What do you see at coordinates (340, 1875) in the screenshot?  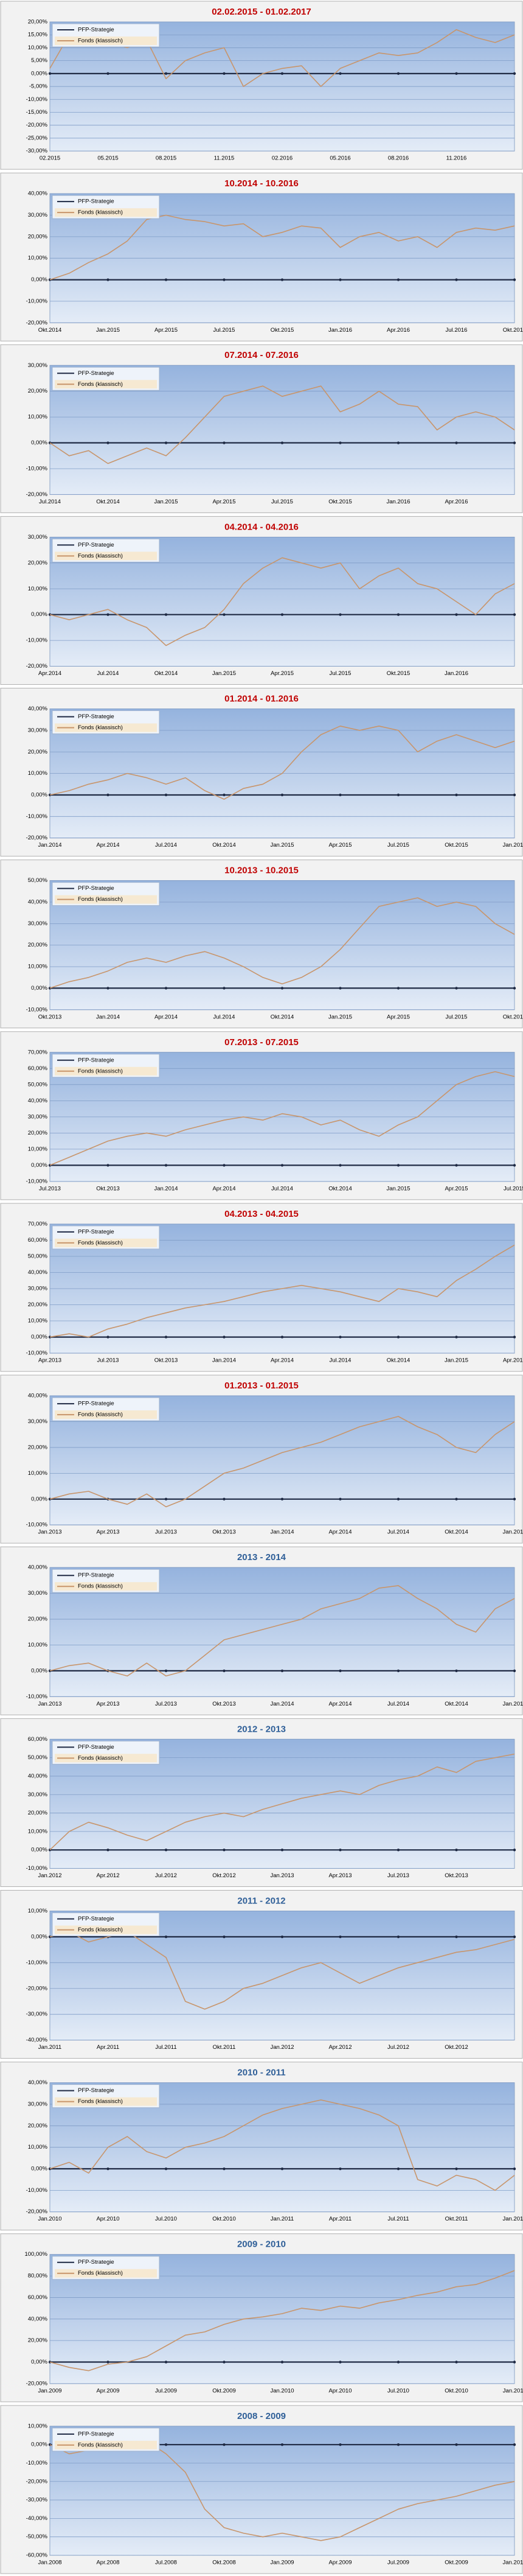 I see `x-tick-label: Apr.2013` at bounding box center [340, 1875].